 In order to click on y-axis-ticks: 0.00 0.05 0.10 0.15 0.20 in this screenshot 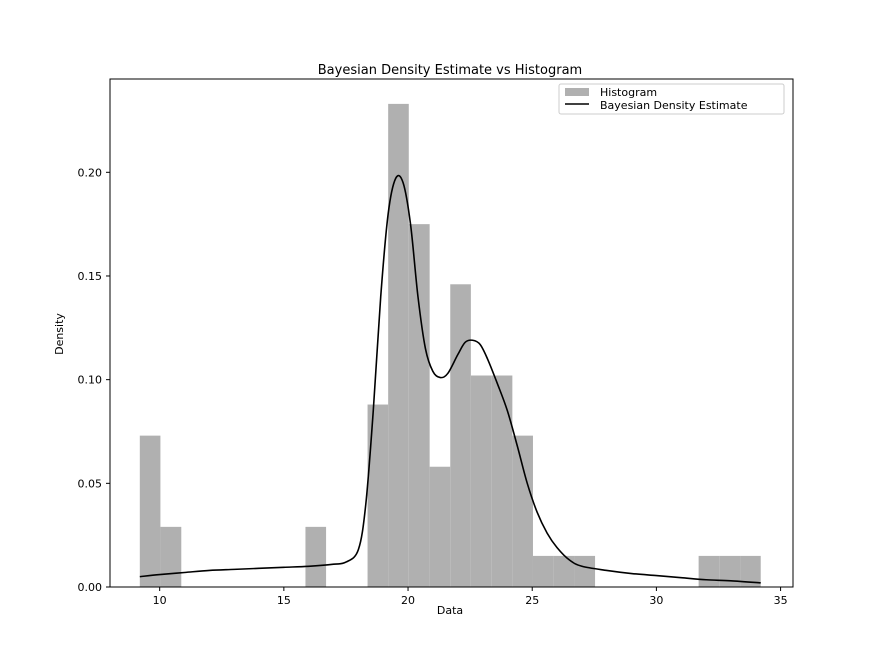, I will do `click(94, 380)`.